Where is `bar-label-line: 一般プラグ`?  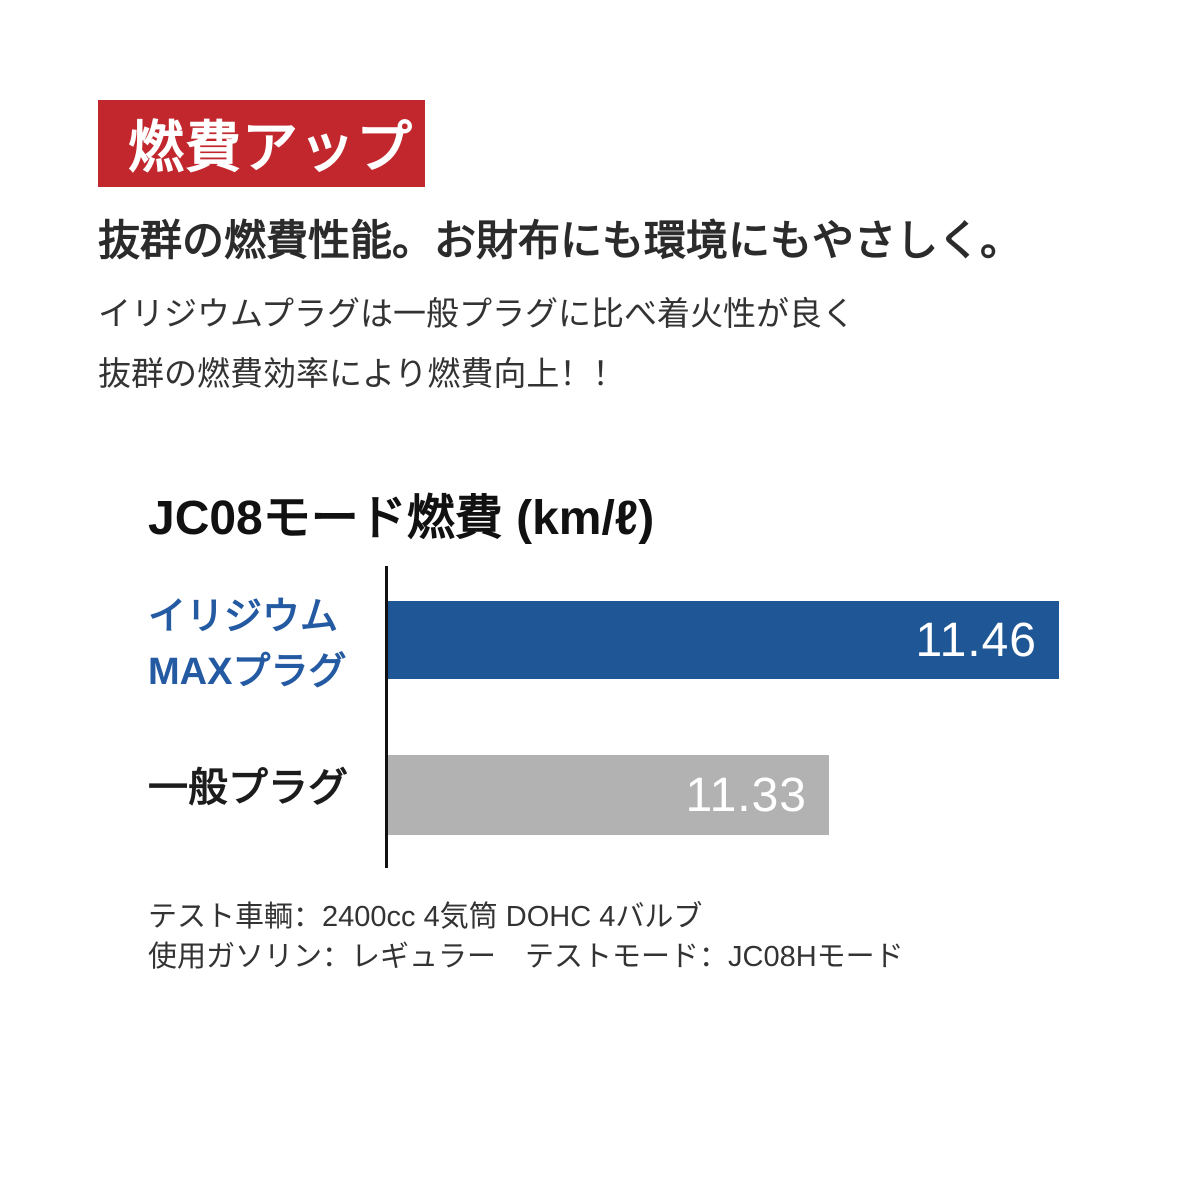
bar-label-line: 一般プラグ is located at coordinates (248, 788).